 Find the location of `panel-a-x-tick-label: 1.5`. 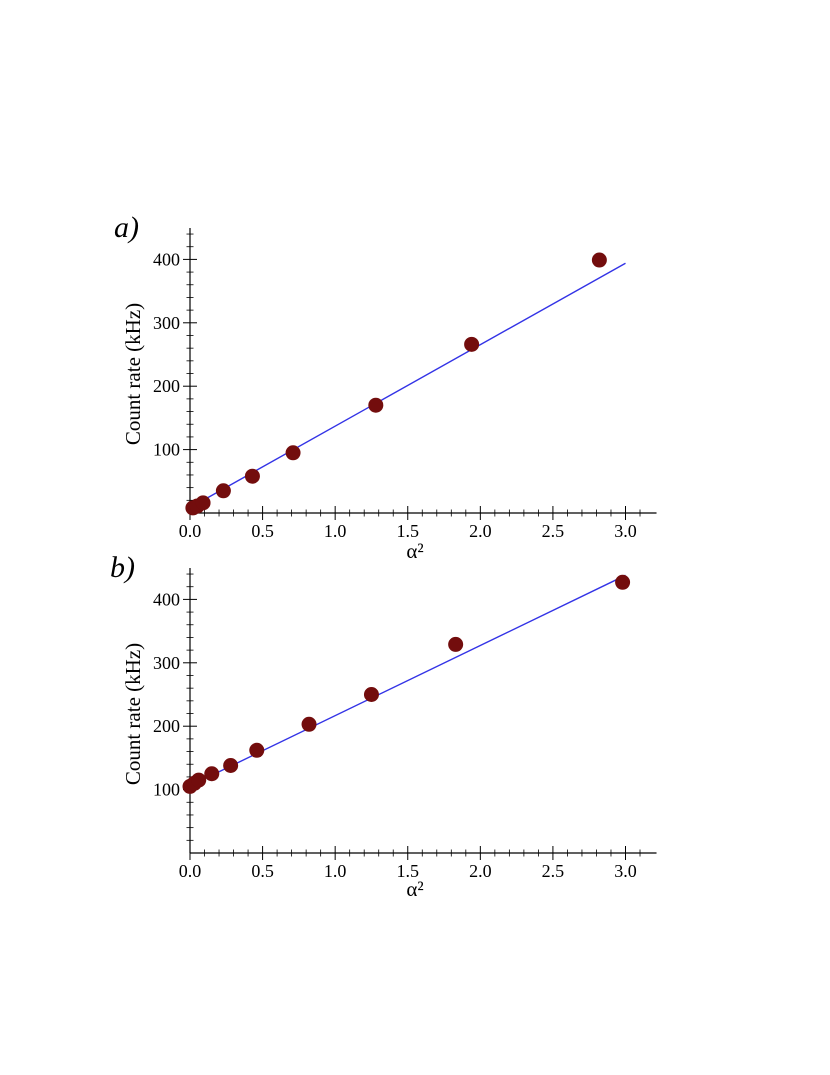

panel-a-x-tick-label: 1.5 is located at coordinates (408, 531).